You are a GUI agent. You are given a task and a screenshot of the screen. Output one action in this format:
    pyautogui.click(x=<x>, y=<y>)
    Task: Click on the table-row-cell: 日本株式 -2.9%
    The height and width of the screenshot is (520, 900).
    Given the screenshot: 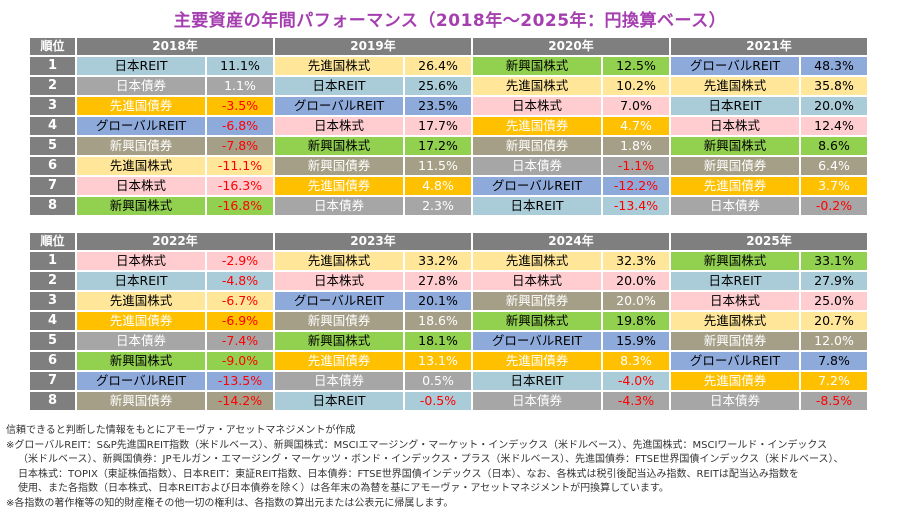 What is the action you would take?
    pyautogui.click(x=175, y=261)
    